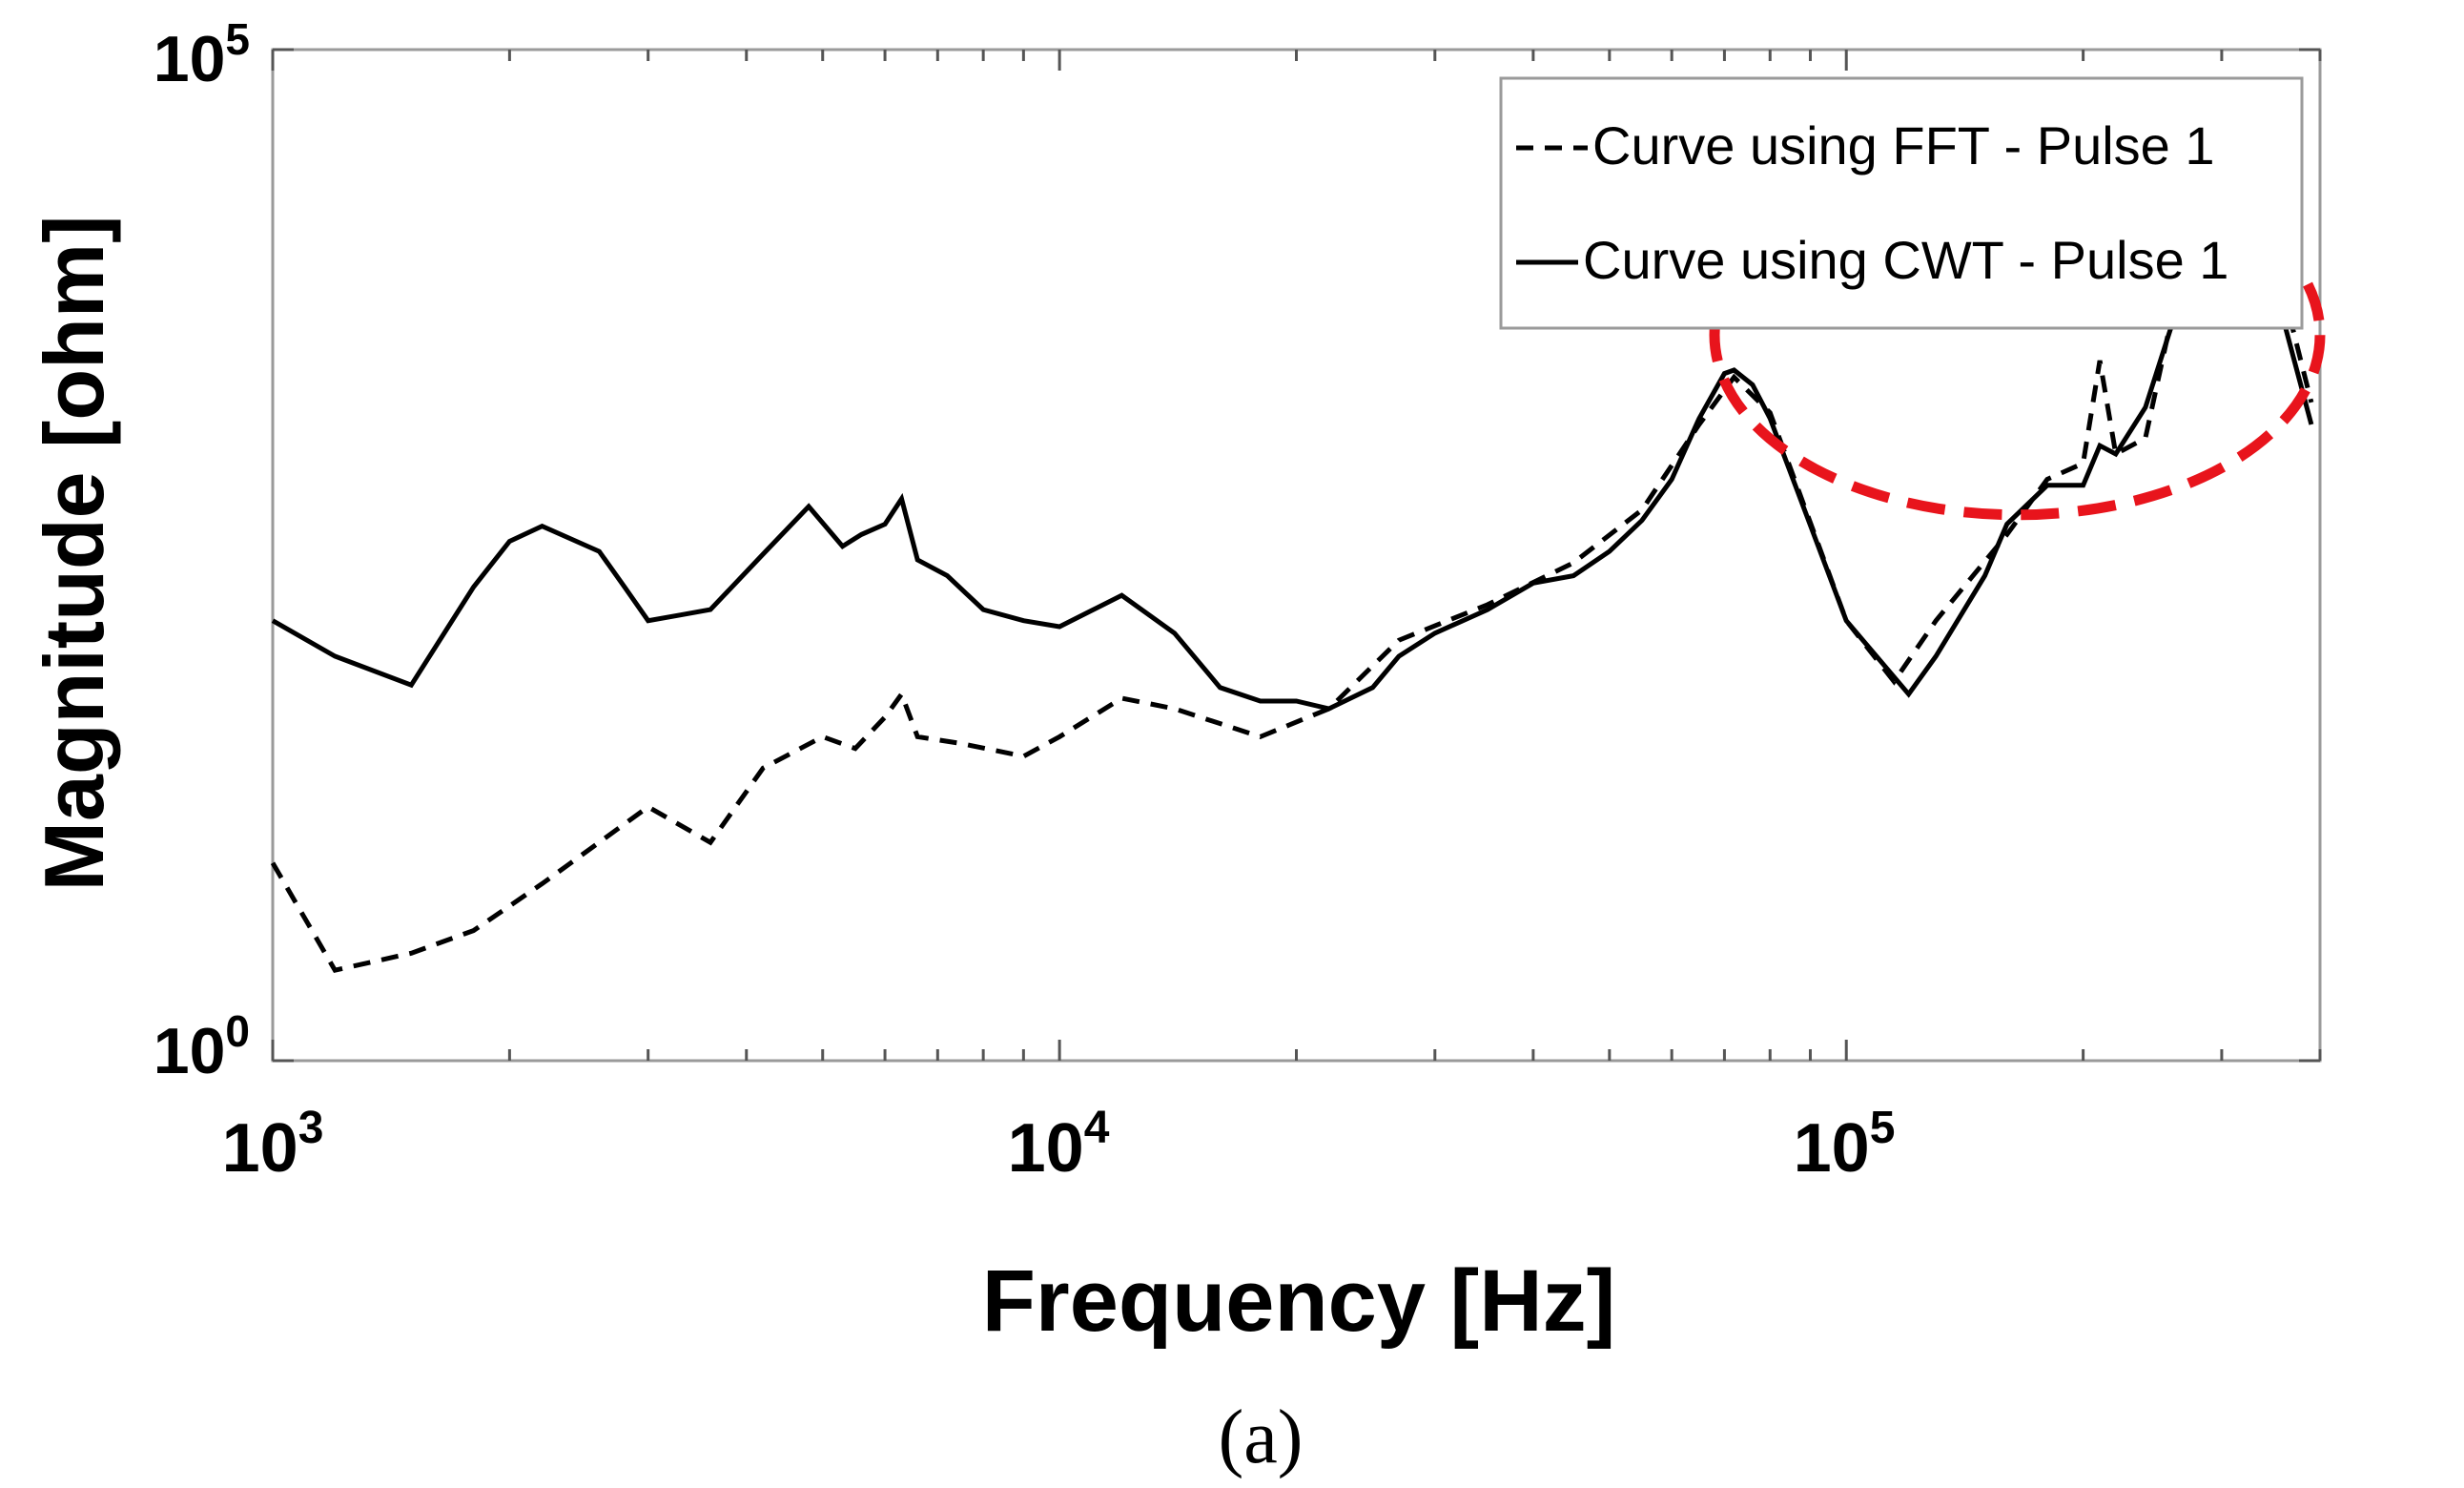 This screenshot has width=2464, height=1488. Describe the element at coordinates (202, 1046) in the screenshot. I see `y-tick-label-1e0: 10⁰` at that location.